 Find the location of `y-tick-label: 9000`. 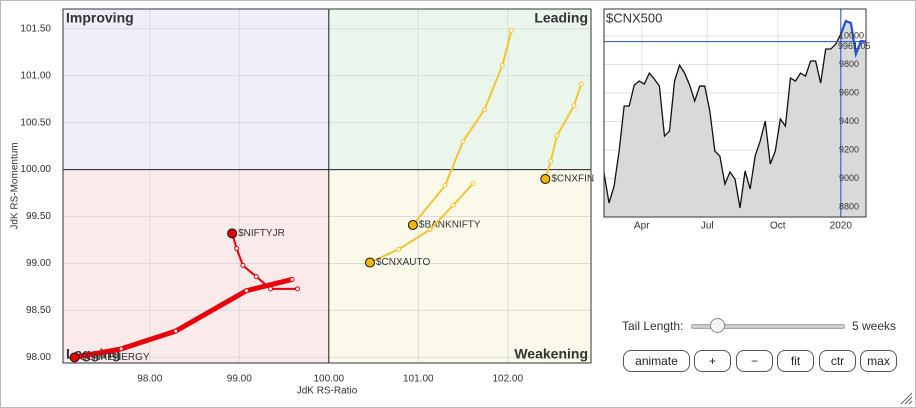

y-tick-label: 9000 is located at coordinates (849, 178).